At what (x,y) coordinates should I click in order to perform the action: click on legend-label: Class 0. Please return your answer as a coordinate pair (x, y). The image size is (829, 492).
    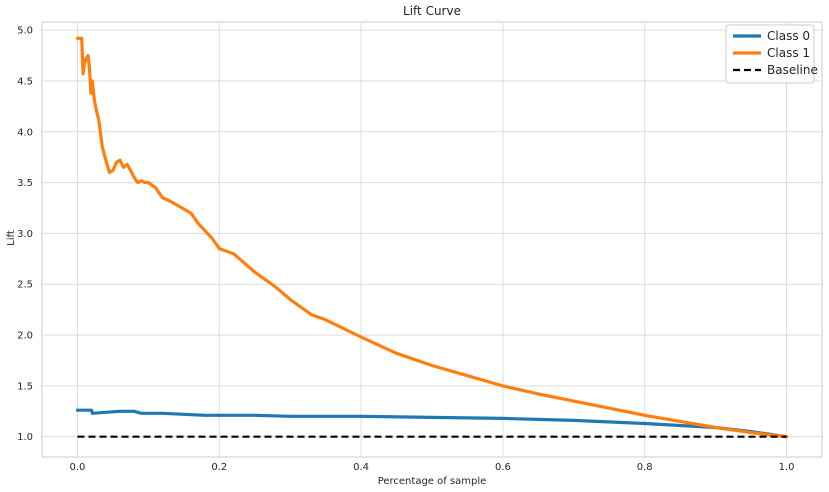
    Looking at the image, I should click on (788, 36).